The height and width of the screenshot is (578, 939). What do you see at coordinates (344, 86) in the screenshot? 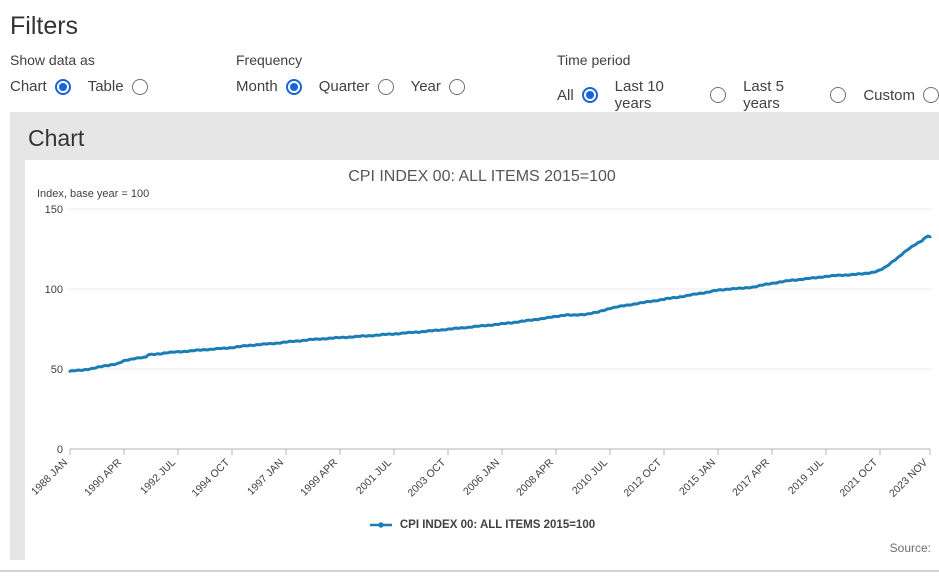
I see `radio-option-quarter-label: Quarter` at bounding box center [344, 86].